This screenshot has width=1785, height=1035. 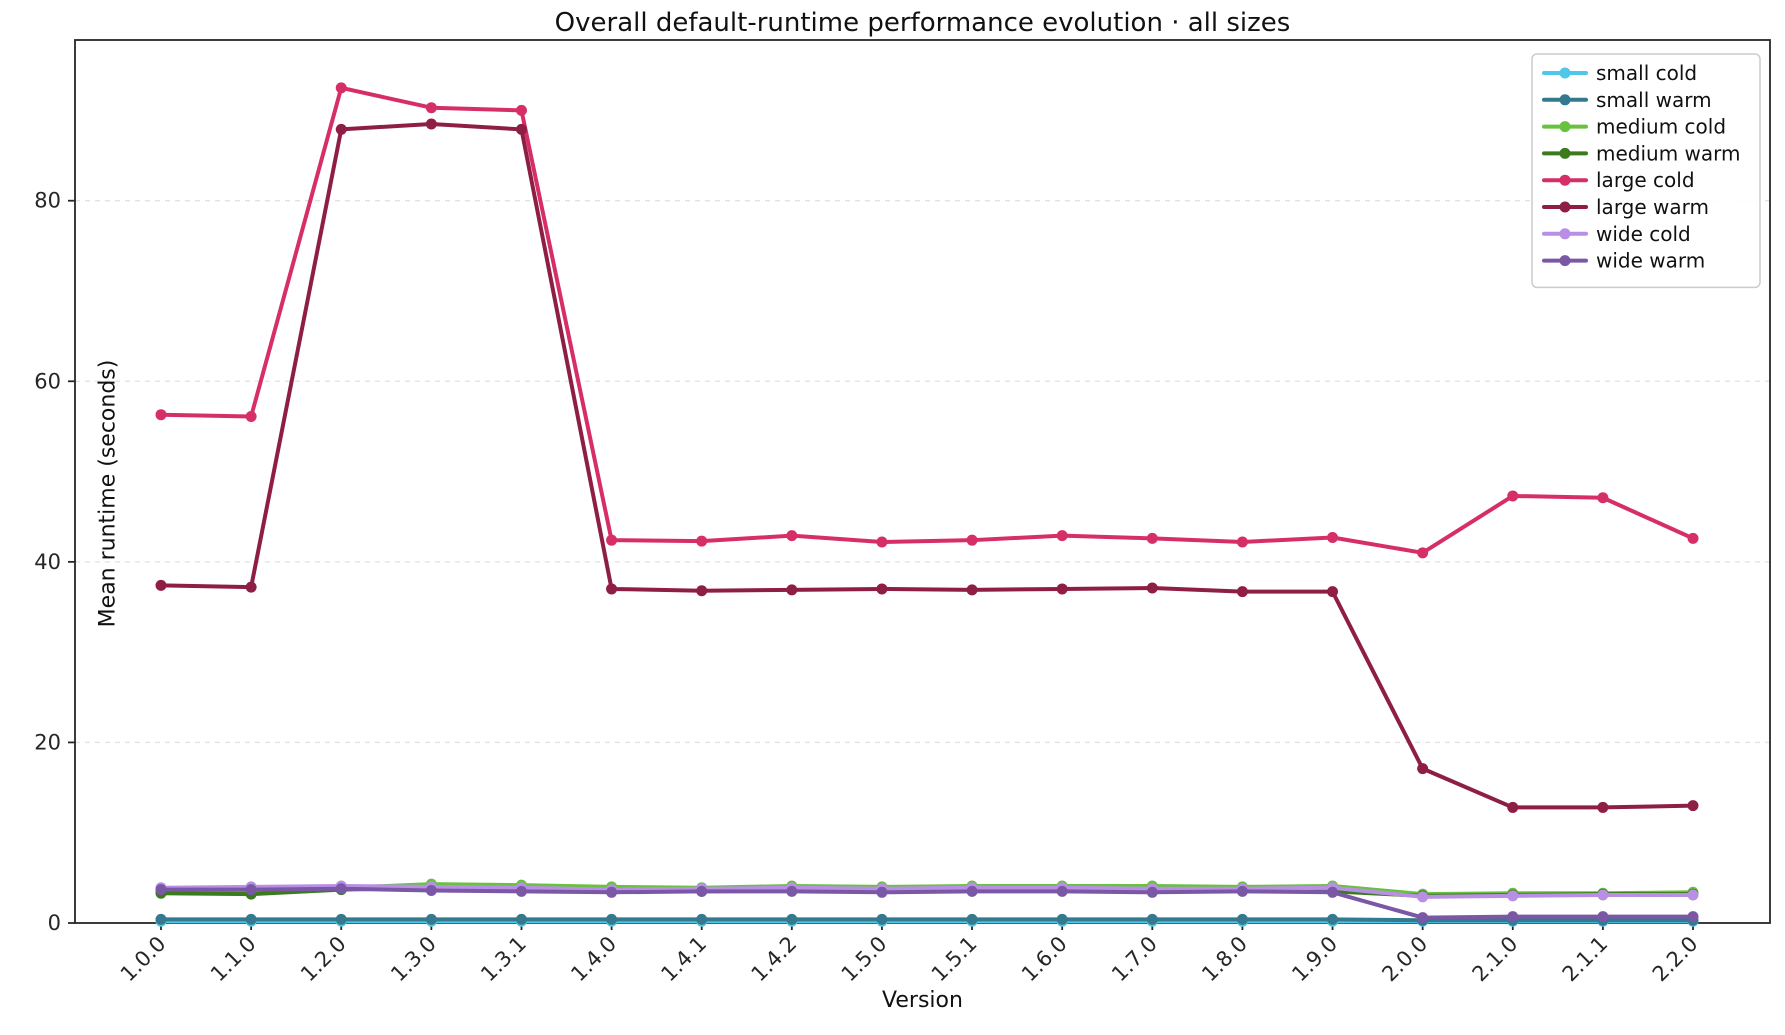 I want to click on legend-entry-label: medium cold, so click(x=1661, y=127).